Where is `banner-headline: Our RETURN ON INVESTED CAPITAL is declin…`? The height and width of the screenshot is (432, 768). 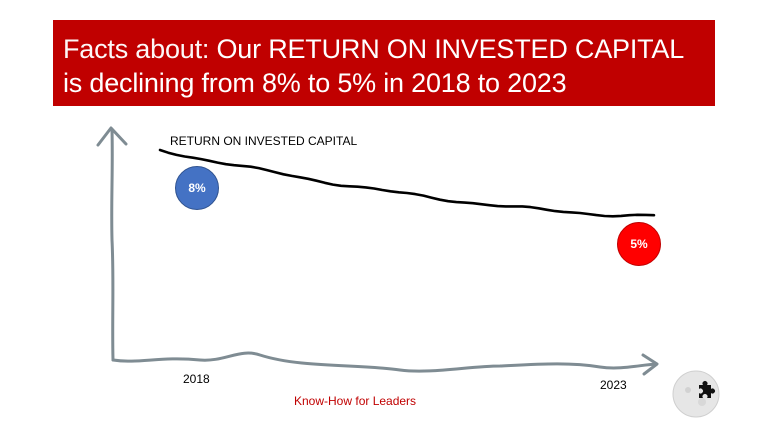
banner-headline: Our RETURN ON INVESTED CAPITAL is declin… is located at coordinates (373, 66).